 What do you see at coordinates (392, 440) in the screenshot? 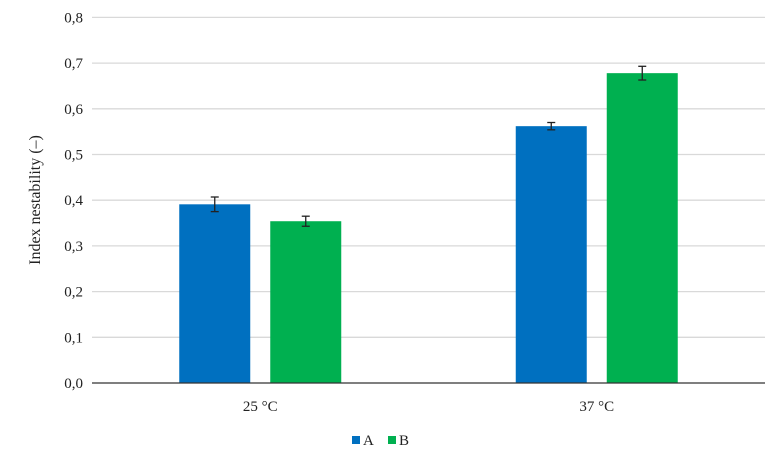
I see `legend-swatch-B` at bounding box center [392, 440].